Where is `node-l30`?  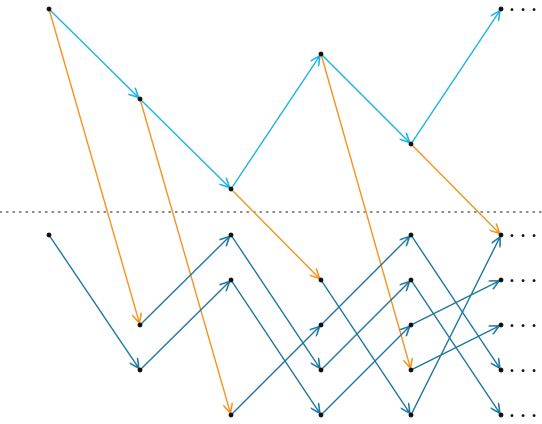 node-l30 is located at coordinates (411, 235).